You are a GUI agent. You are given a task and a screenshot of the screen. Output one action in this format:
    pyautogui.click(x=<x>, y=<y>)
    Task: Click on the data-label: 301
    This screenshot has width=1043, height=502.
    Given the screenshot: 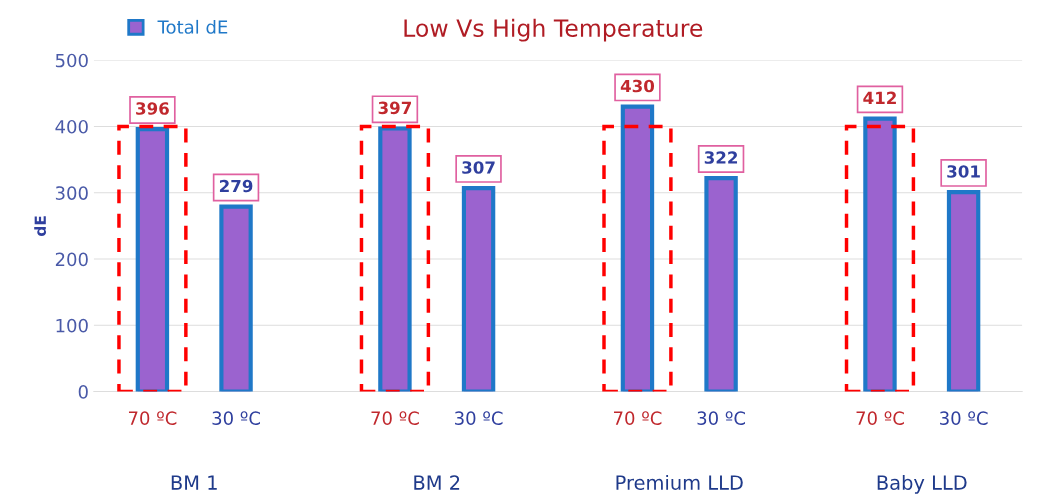 What is the action you would take?
    pyautogui.click(x=963, y=171)
    